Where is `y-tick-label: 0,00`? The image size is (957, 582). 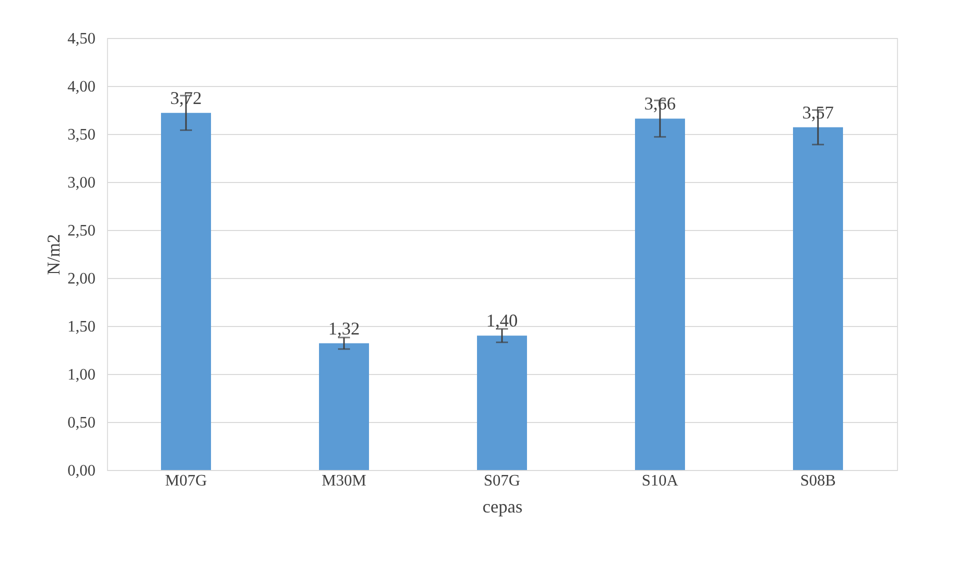 y-tick-label: 0,00 is located at coordinates (82, 471).